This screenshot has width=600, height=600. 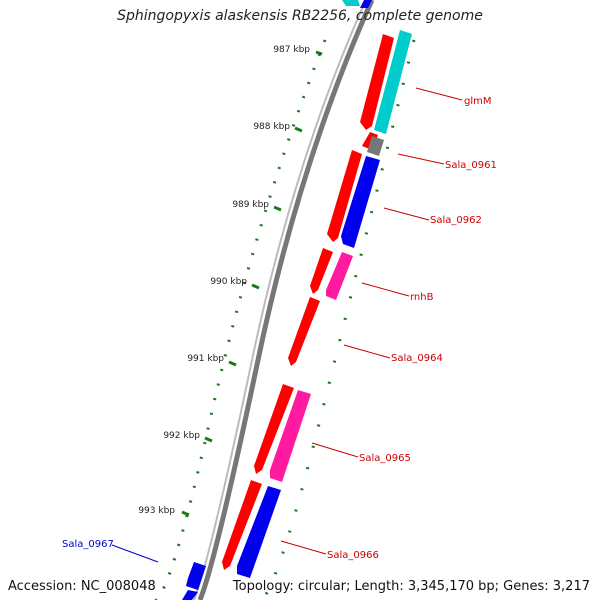 I want to click on gene-label-rnhB: rnhB, so click(x=422, y=297).